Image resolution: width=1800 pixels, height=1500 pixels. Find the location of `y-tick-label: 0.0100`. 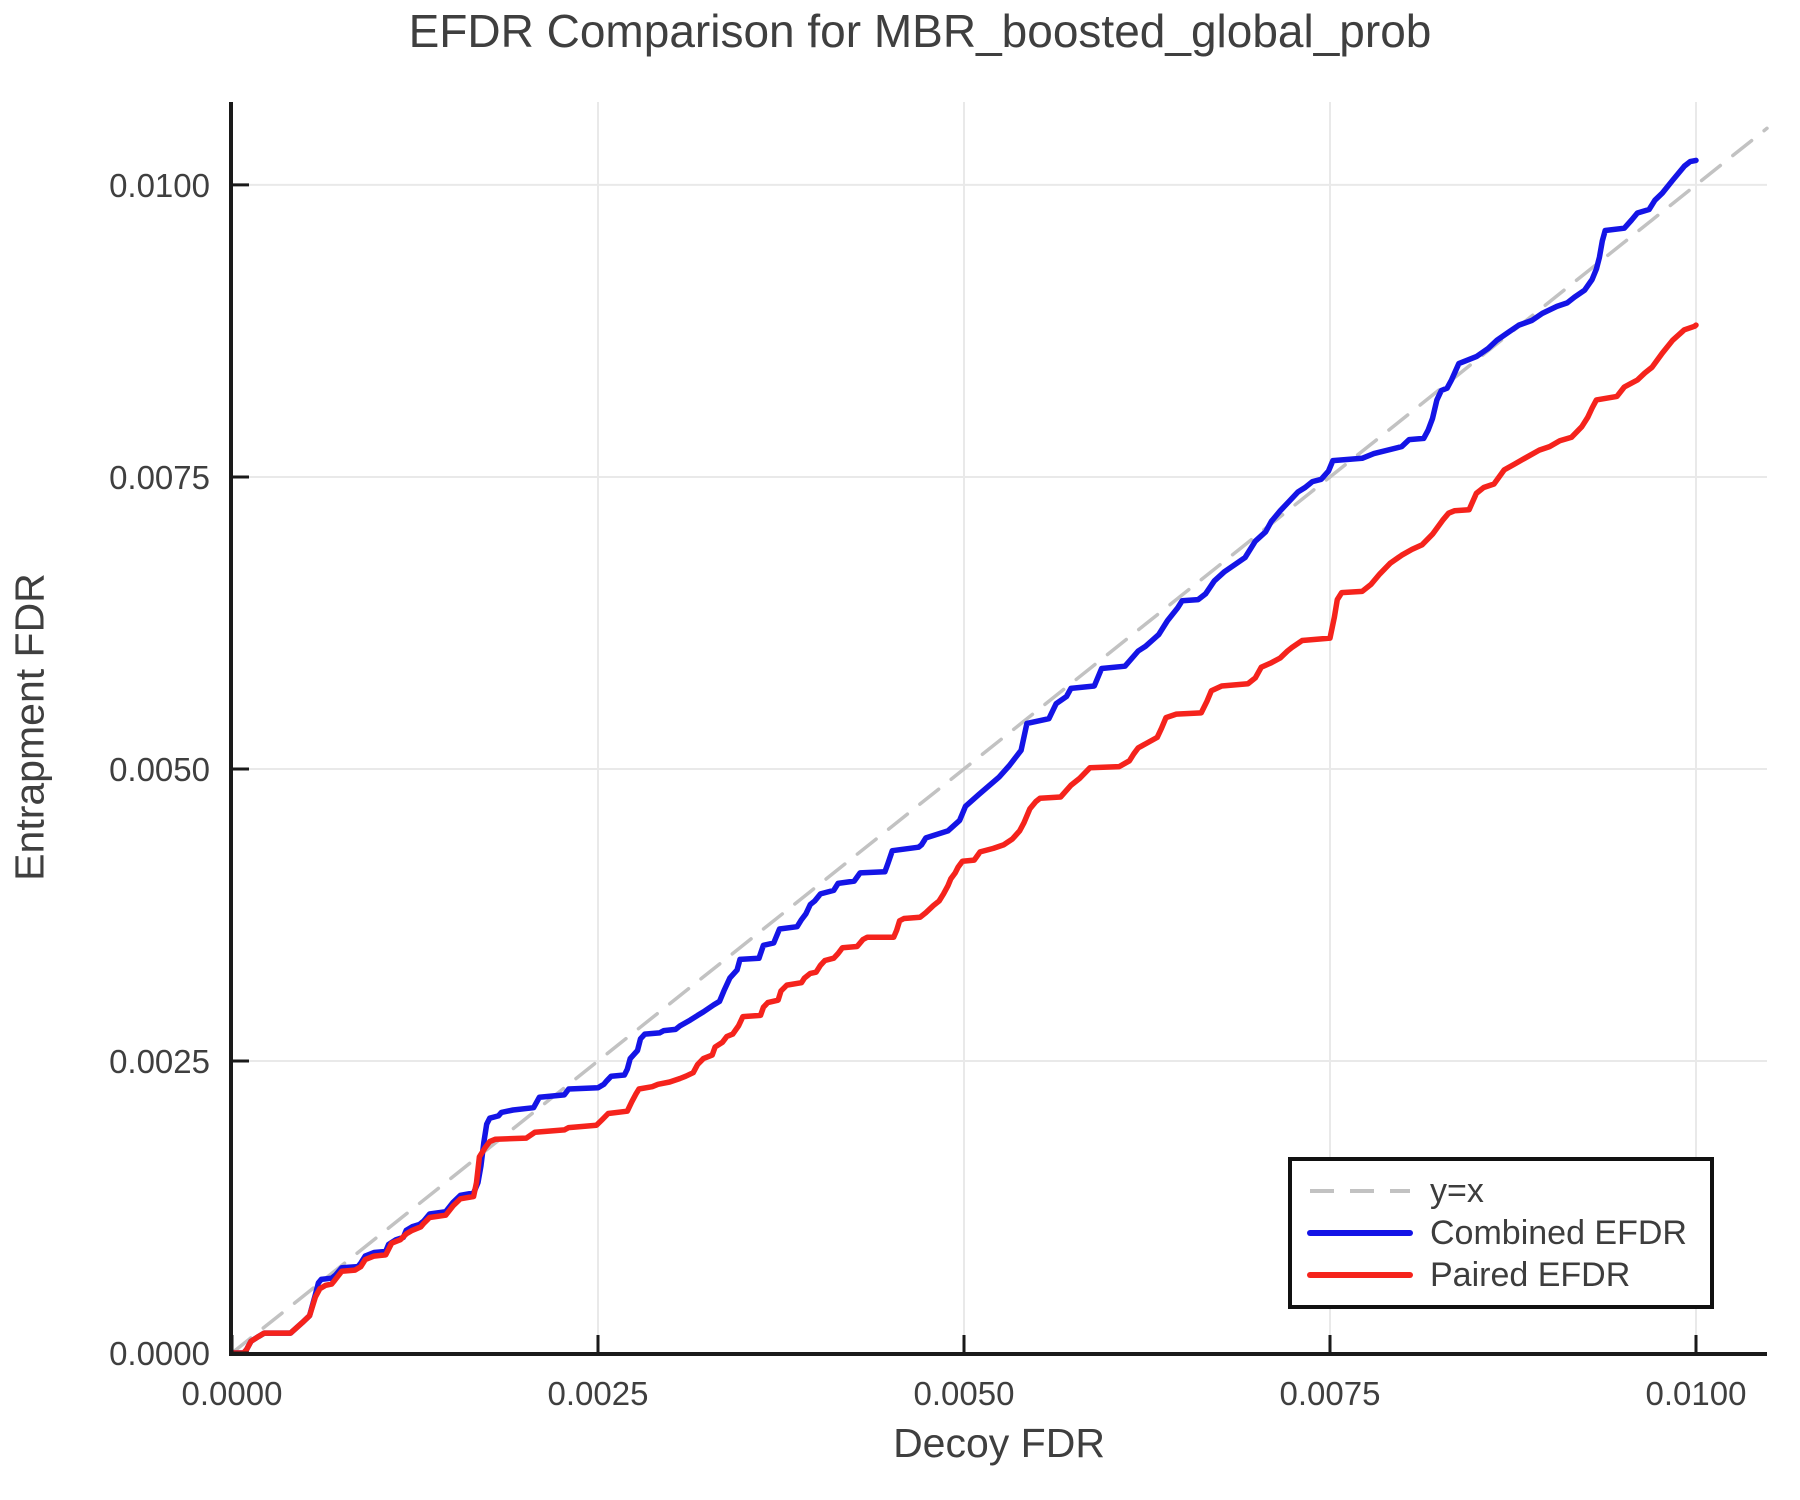

y-tick-label: 0.0100 is located at coordinates (159, 185).